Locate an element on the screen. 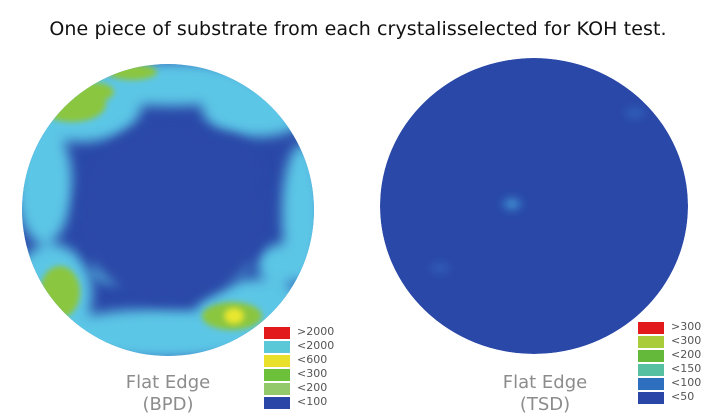 The height and width of the screenshot is (420, 716). bpd-legend-row: <2000 is located at coordinates (308, 346).